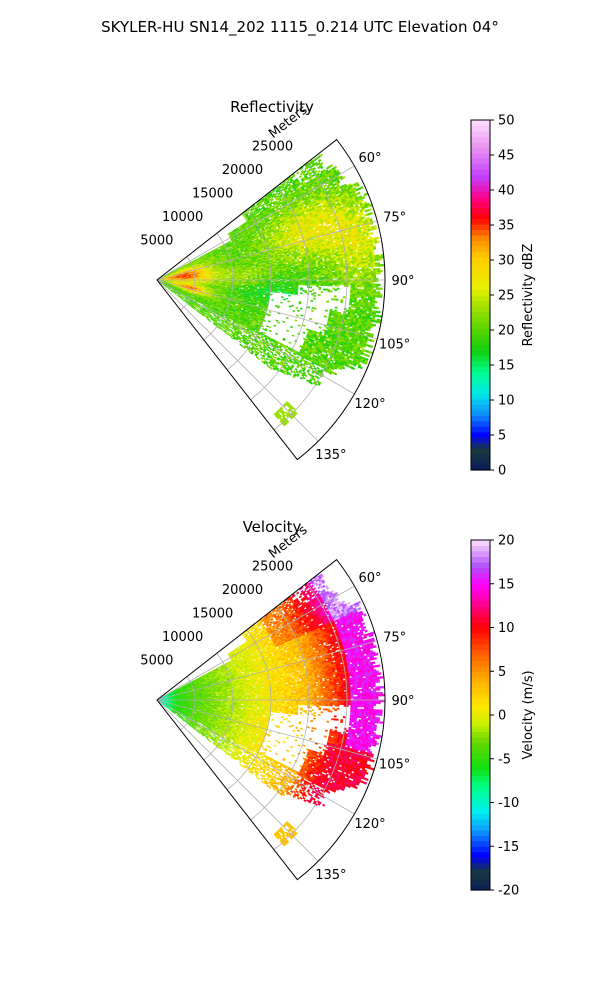 The height and width of the screenshot is (1000, 600). What do you see at coordinates (272, 527) in the screenshot?
I see `panel-title: Velocity` at bounding box center [272, 527].